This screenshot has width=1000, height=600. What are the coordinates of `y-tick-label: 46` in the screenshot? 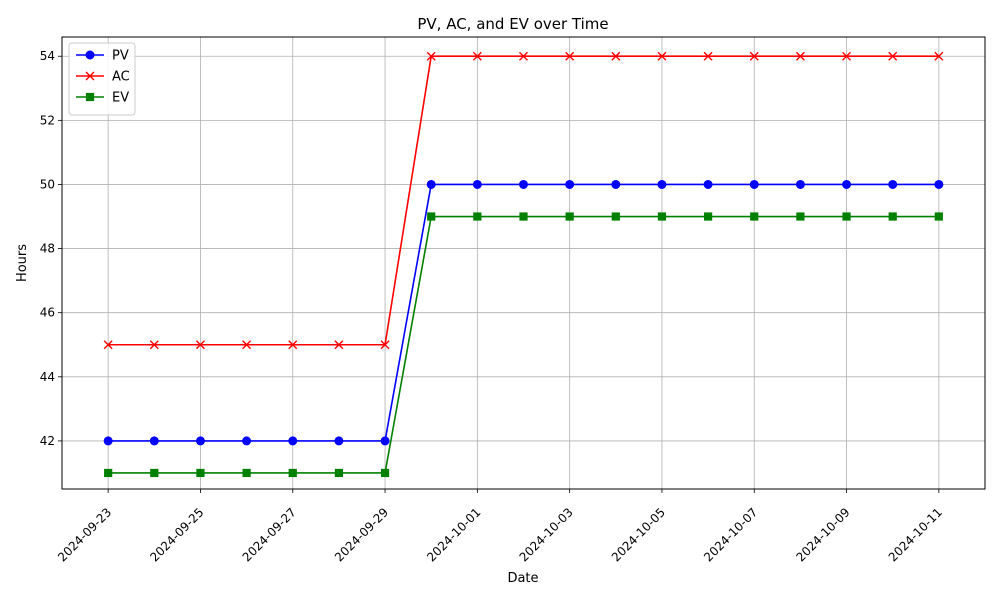 It's located at (47, 313).